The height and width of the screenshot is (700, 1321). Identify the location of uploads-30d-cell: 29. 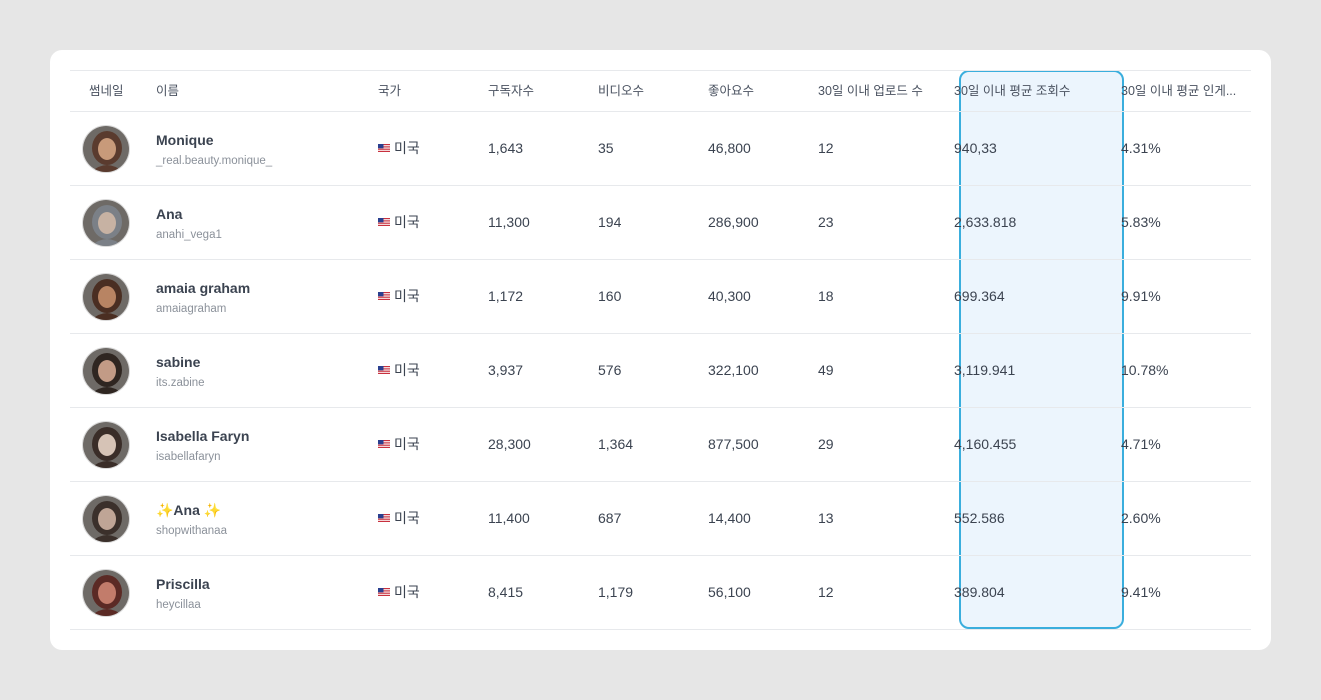
(826, 444).